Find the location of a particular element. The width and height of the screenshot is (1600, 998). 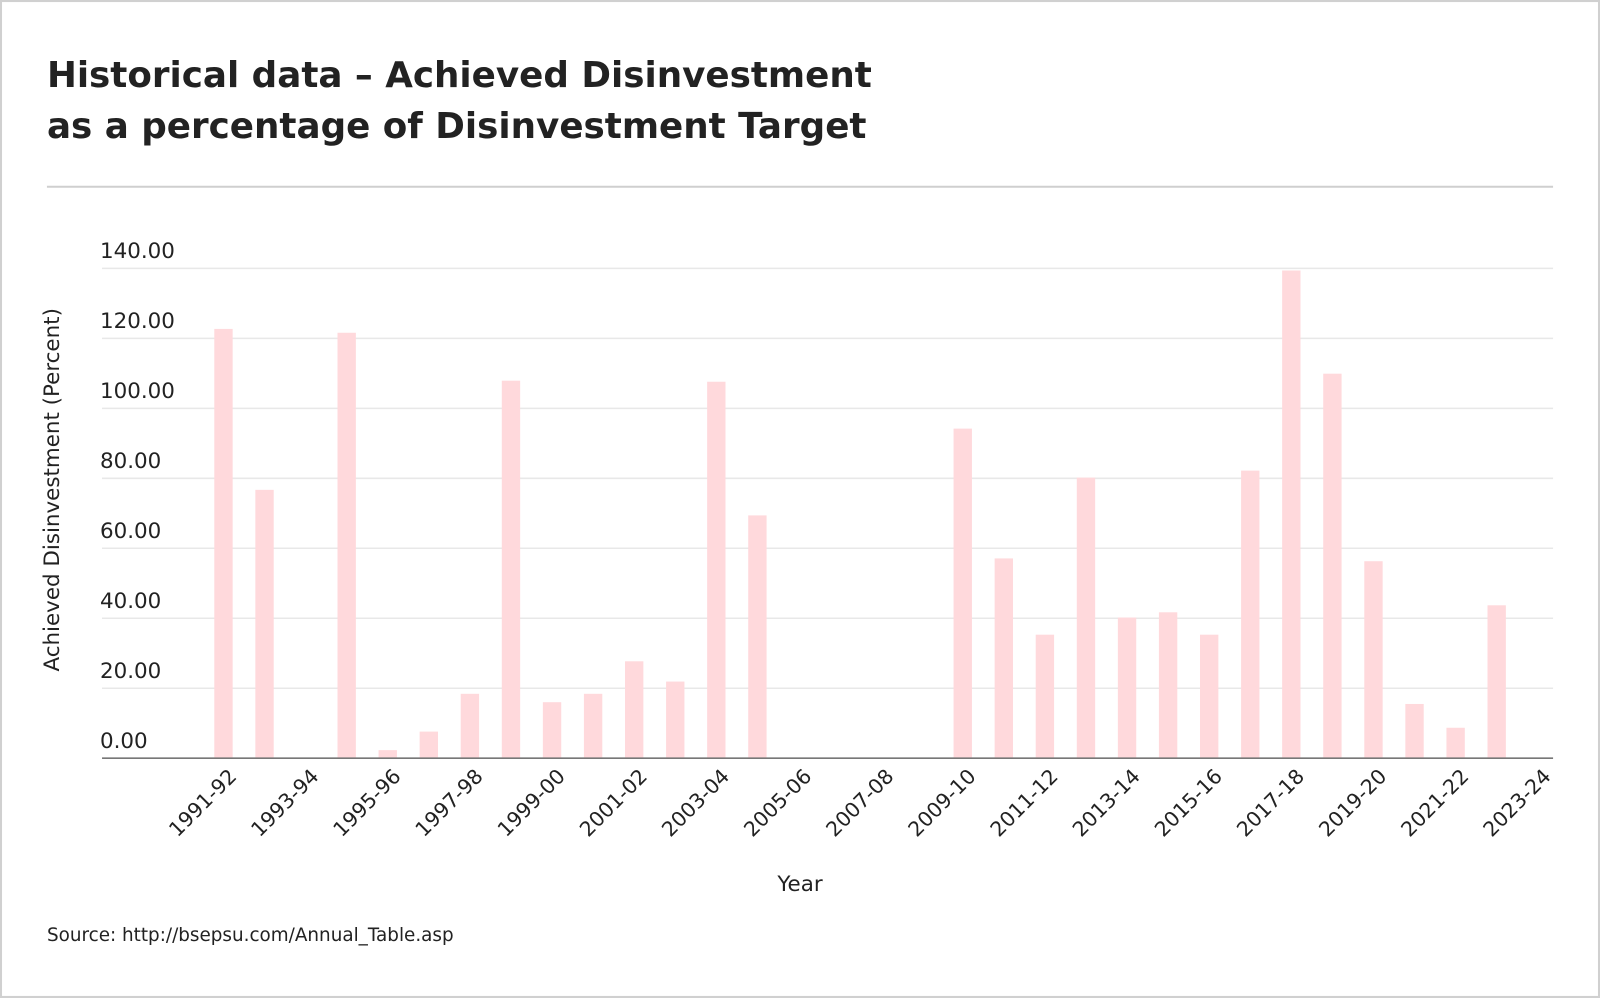

y-tick-label: 100.00 is located at coordinates (137, 391).